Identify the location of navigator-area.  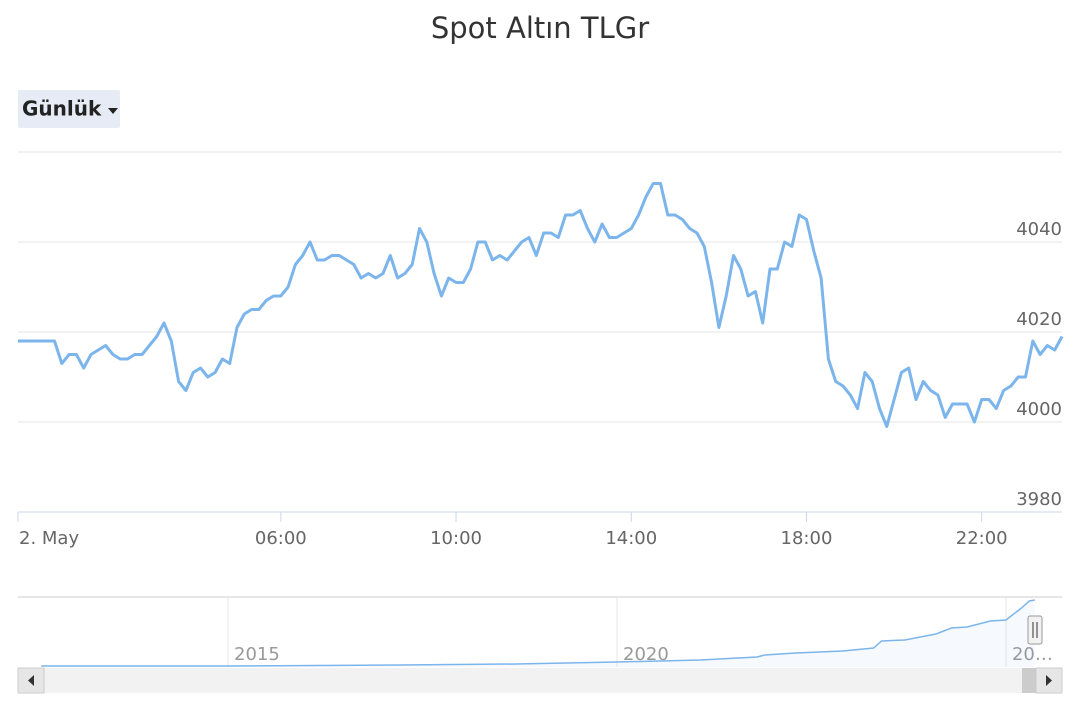
(538, 633).